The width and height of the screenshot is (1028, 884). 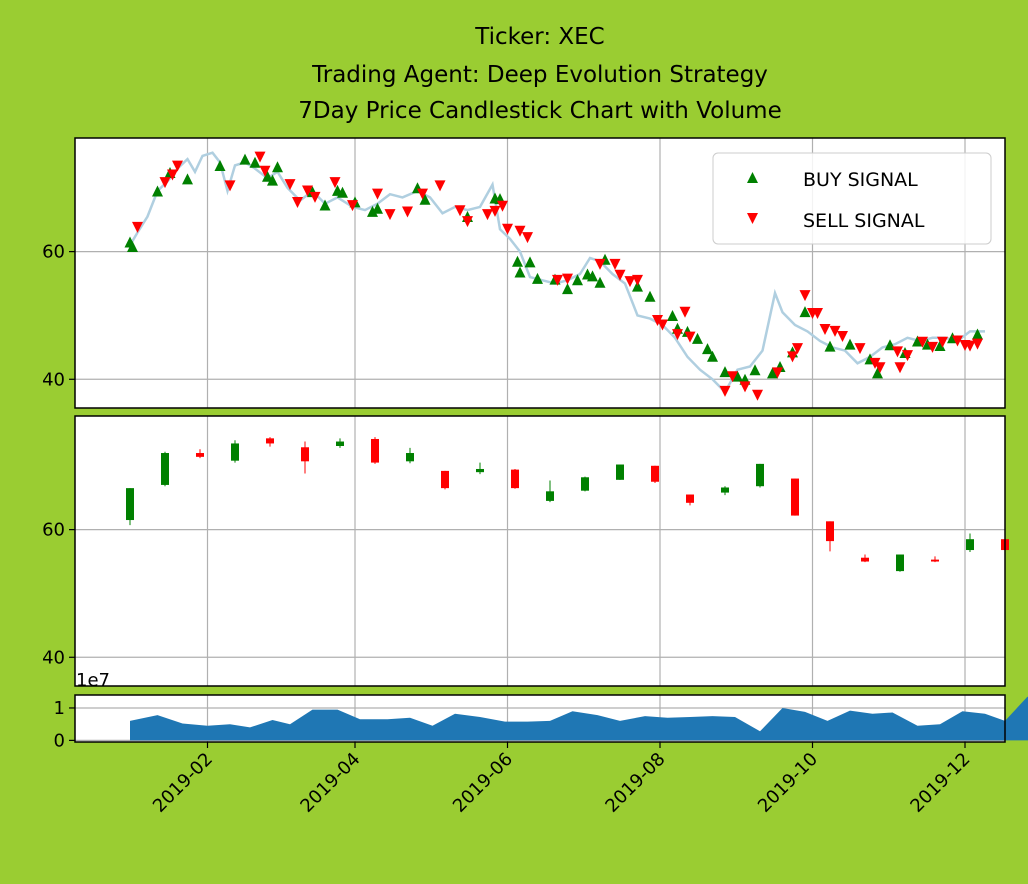 What do you see at coordinates (864, 221) in the screenshot?
I see `legend-sell-label: SELL SIGNAL` at bounding box center [864, 221].